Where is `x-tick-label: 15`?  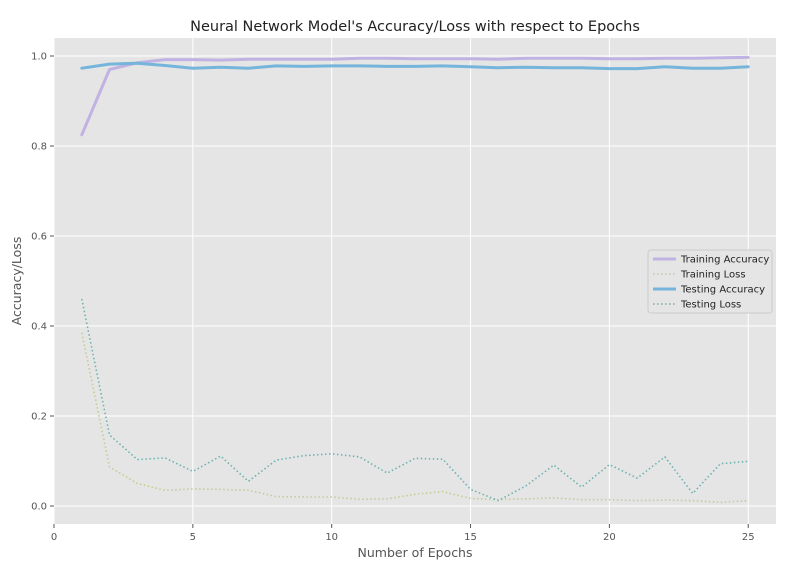
x-tick-label: 15 is located at coordinates (470, 537).